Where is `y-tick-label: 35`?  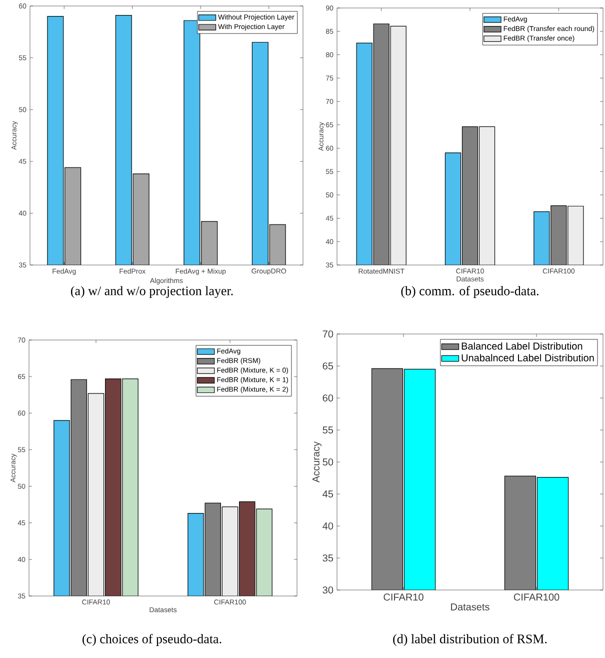
y-tick-label: 35 is located at coordinates (328, 558).